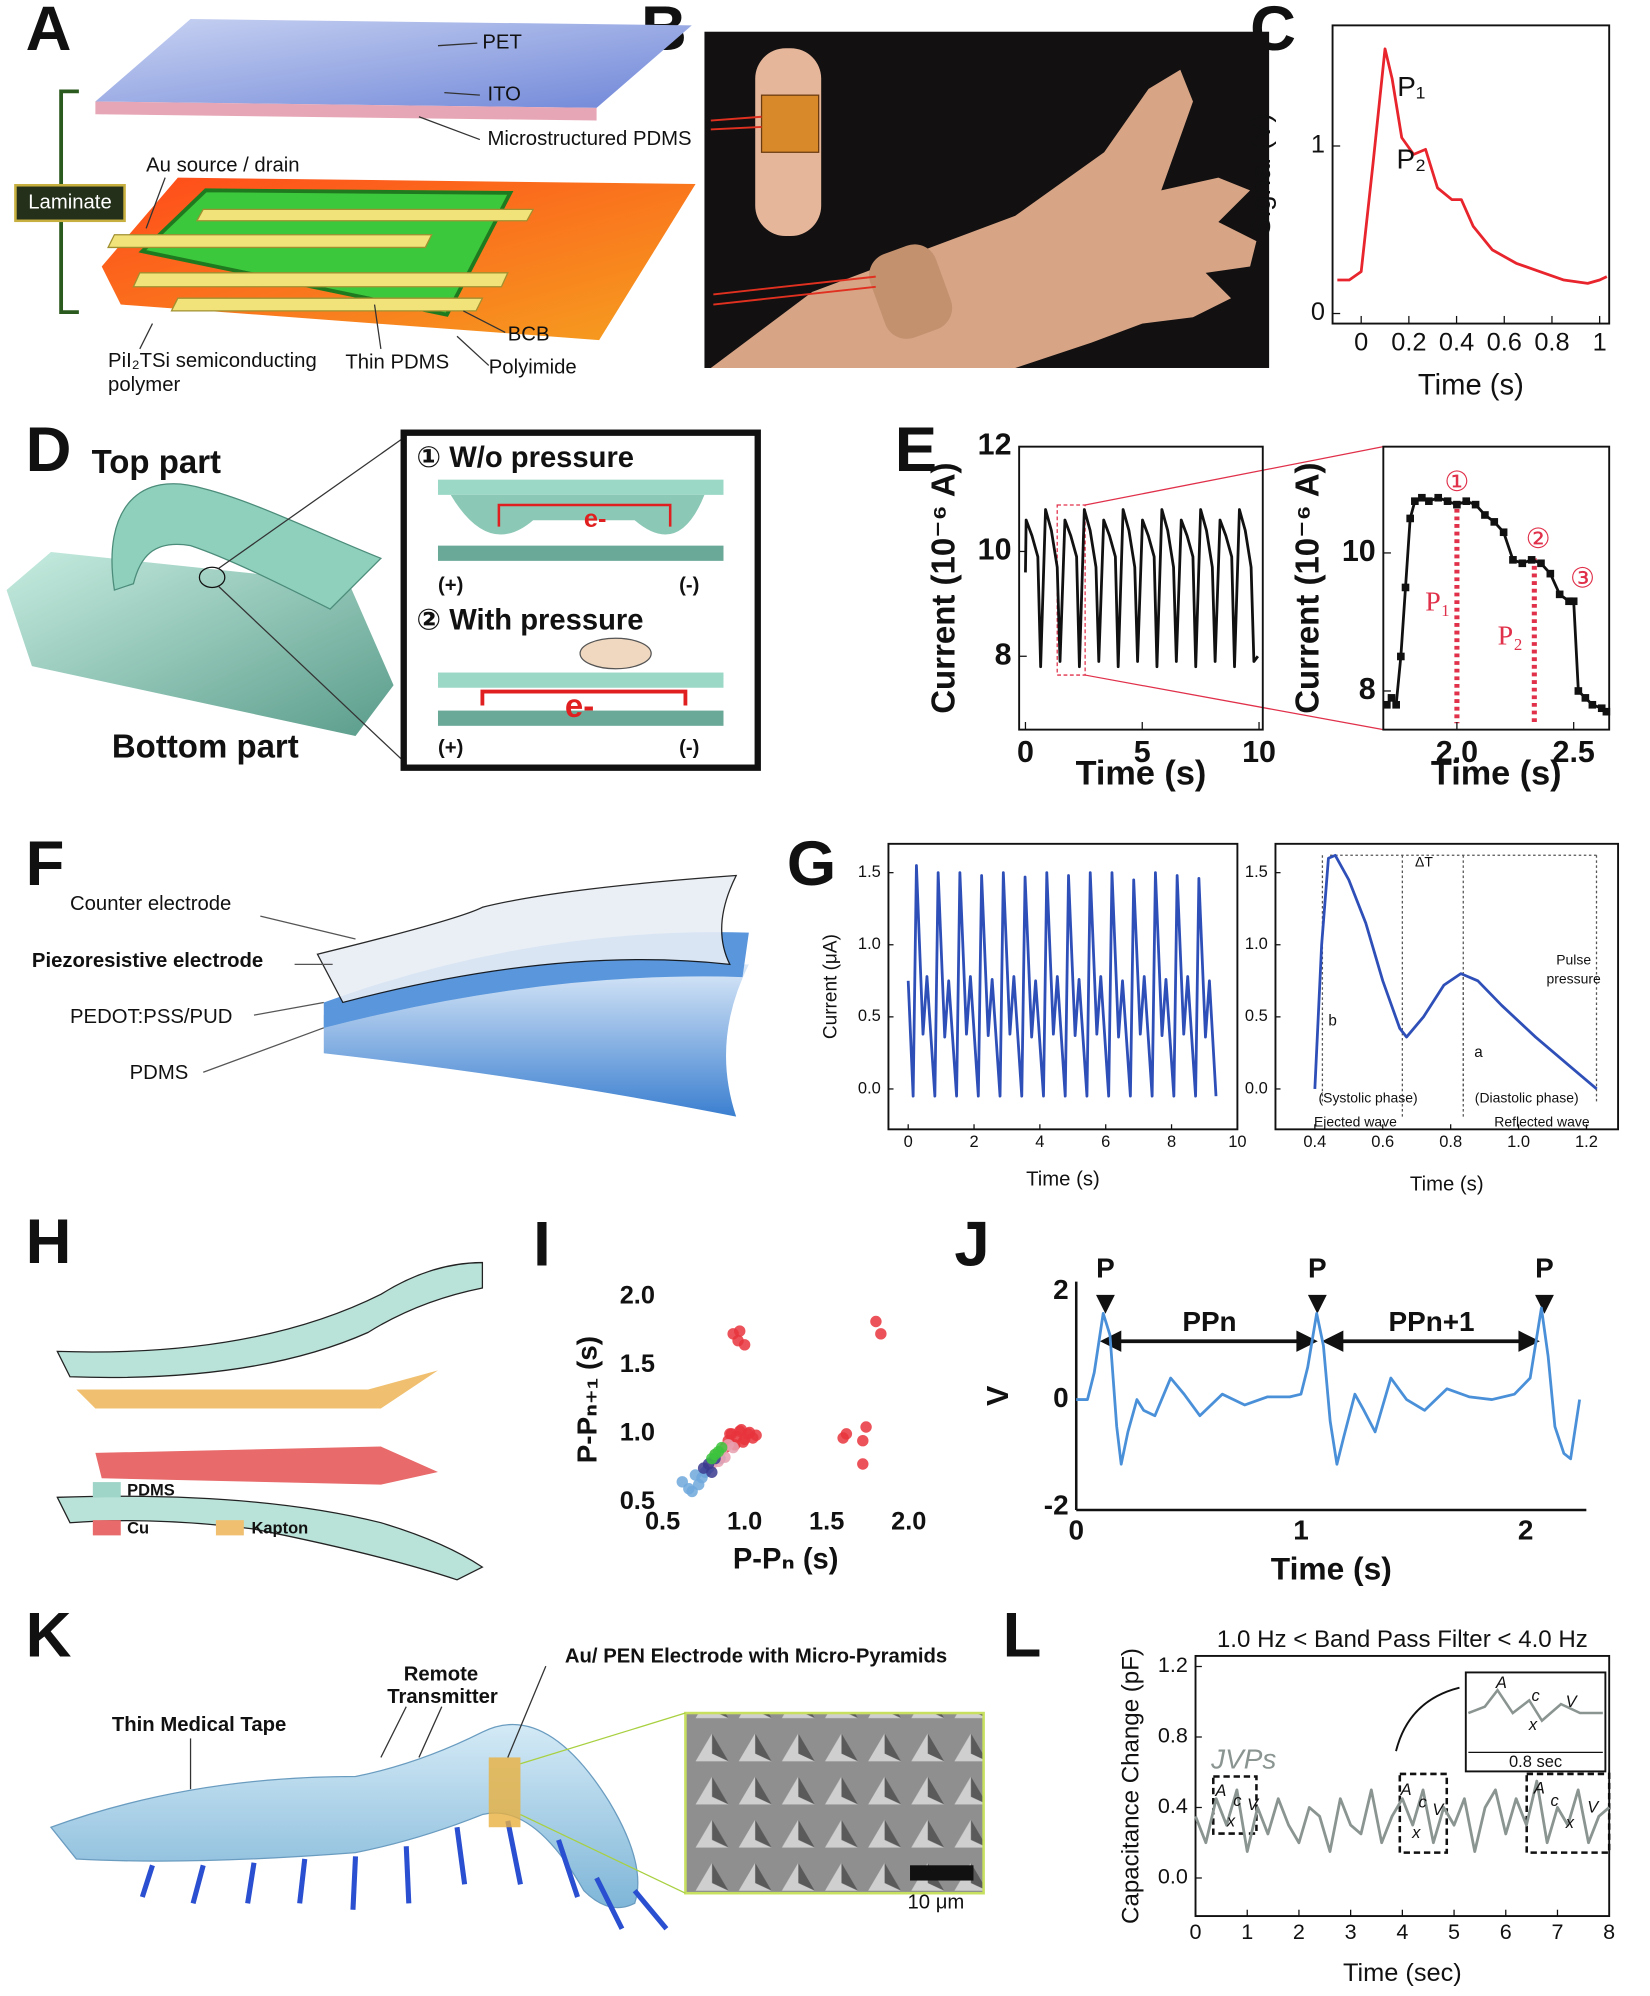 This screenshot has height=1996, width=1650. I want to click on inset-arrow, so click(1427, 1719).